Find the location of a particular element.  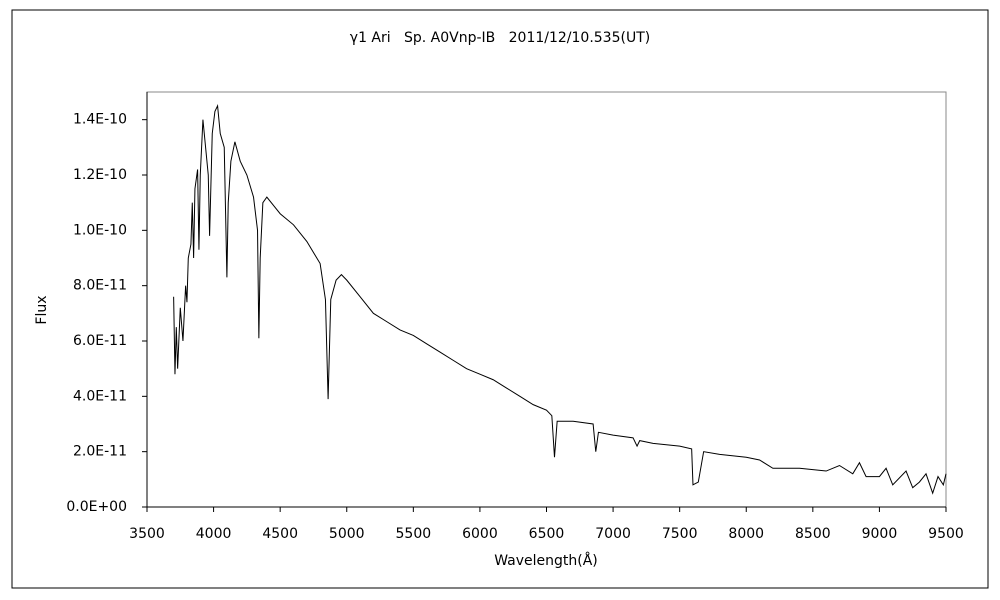

y-tick-label: 6.0E-11 is located at coordinates (100, 341).